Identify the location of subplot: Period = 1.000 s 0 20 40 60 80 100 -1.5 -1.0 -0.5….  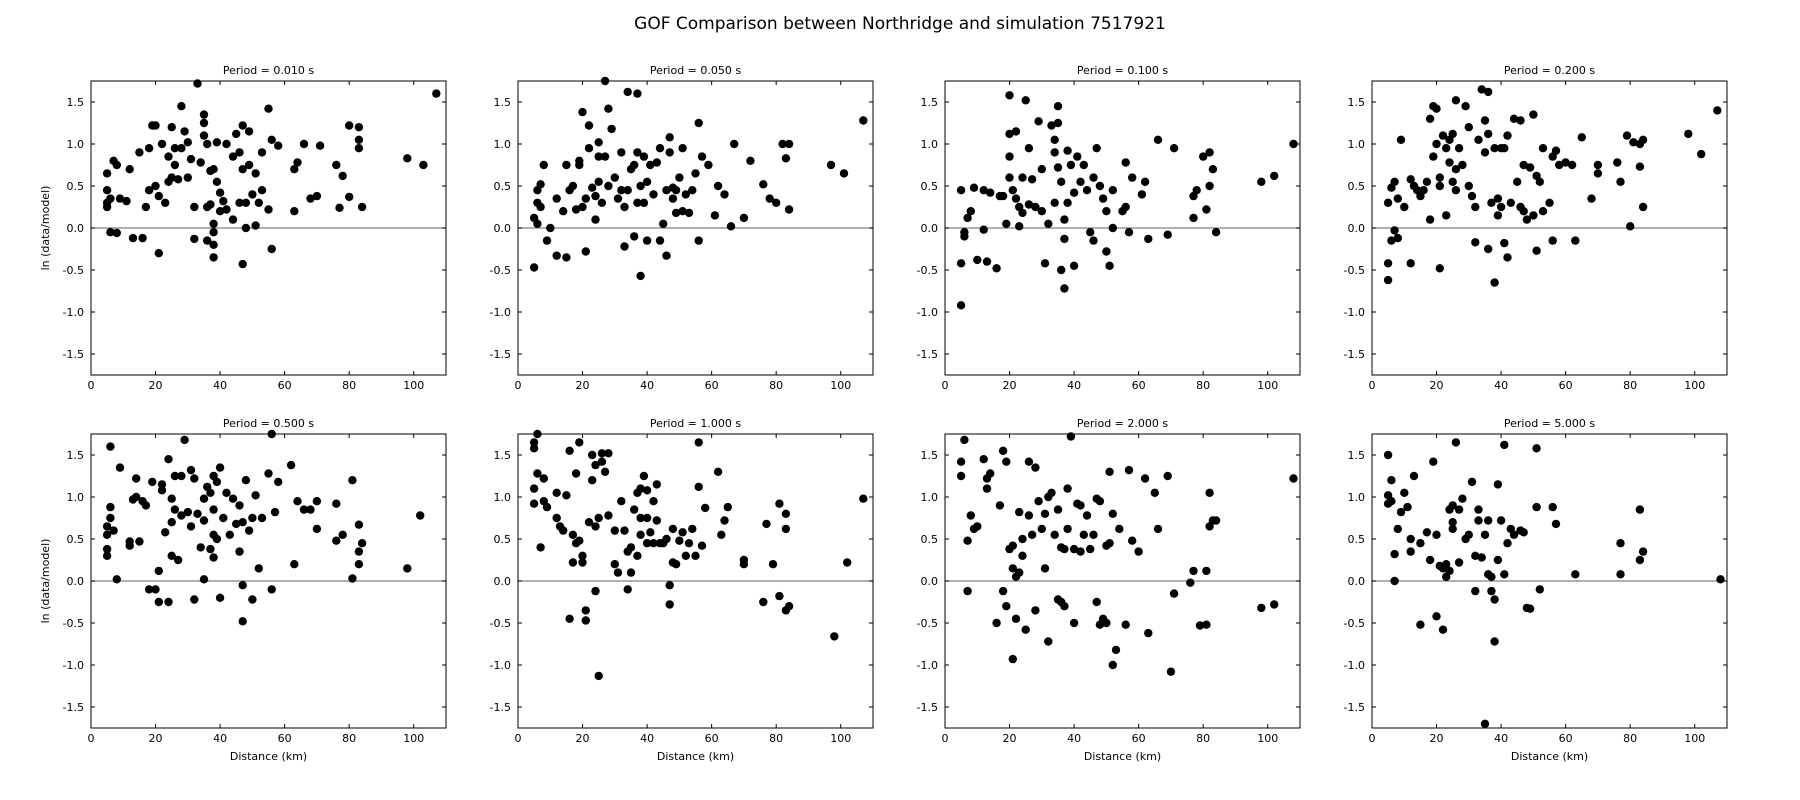
(682, 590).